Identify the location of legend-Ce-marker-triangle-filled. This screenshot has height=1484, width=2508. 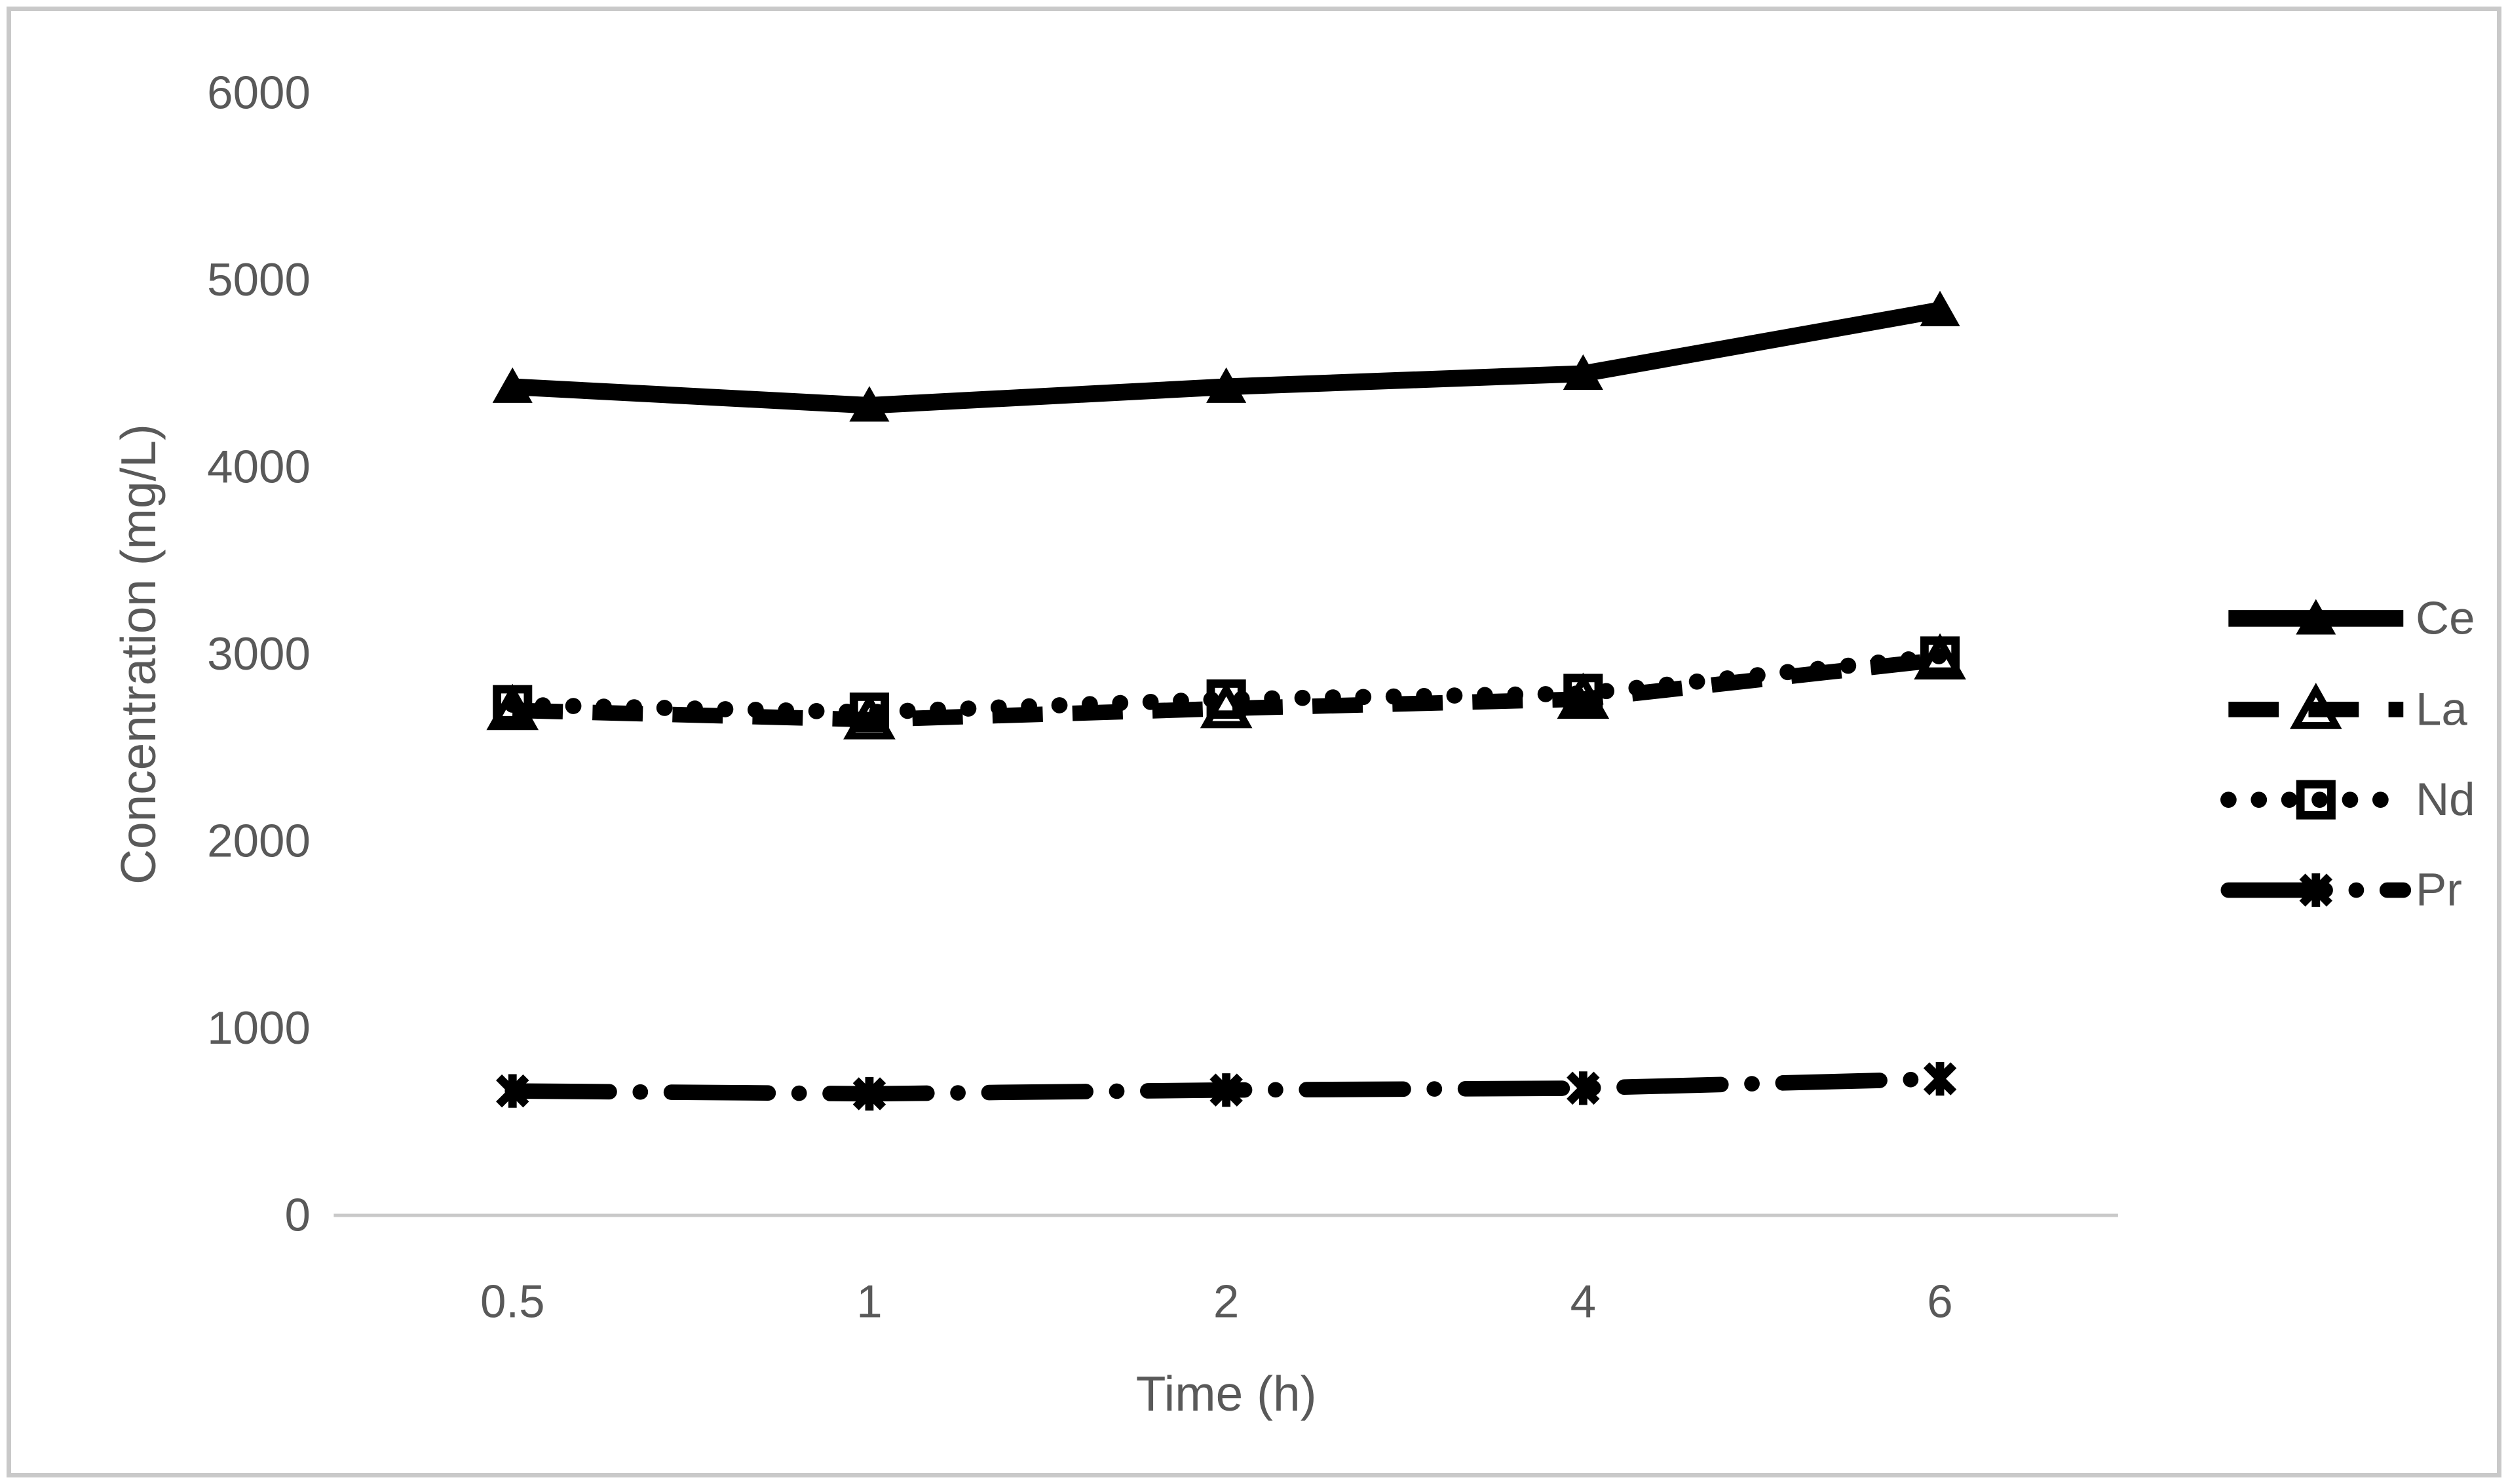
(2316, 617).